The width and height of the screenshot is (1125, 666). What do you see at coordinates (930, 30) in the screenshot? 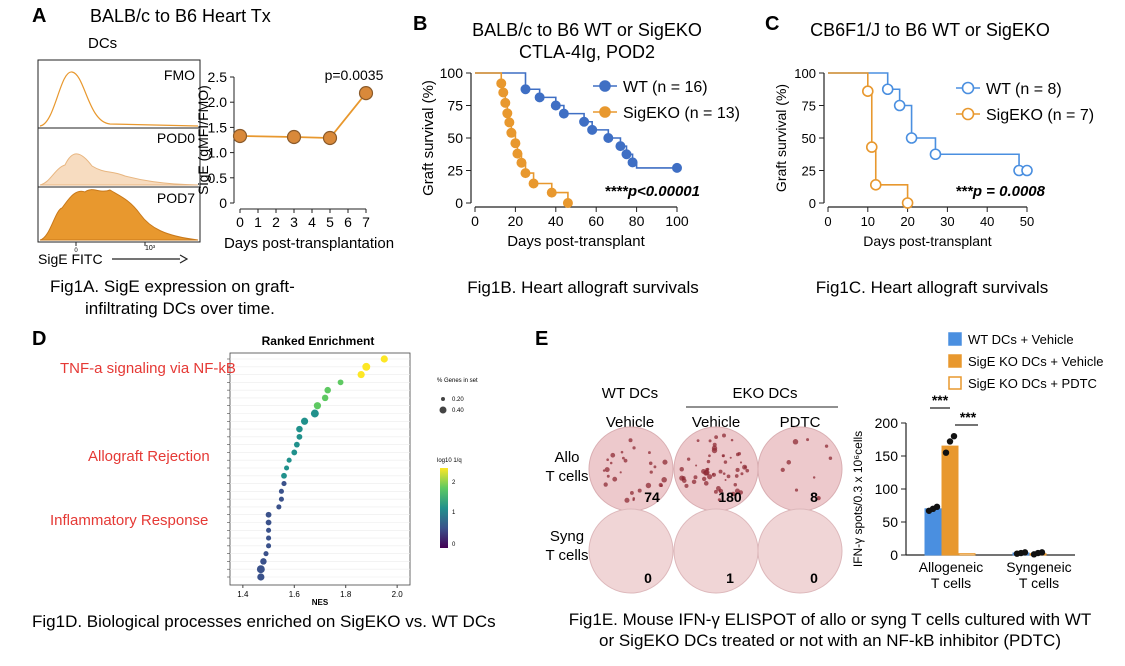
I see `panel-c-title: CB6F1/J to B6 WT or SigEKO` at bounding box center [930, 30].